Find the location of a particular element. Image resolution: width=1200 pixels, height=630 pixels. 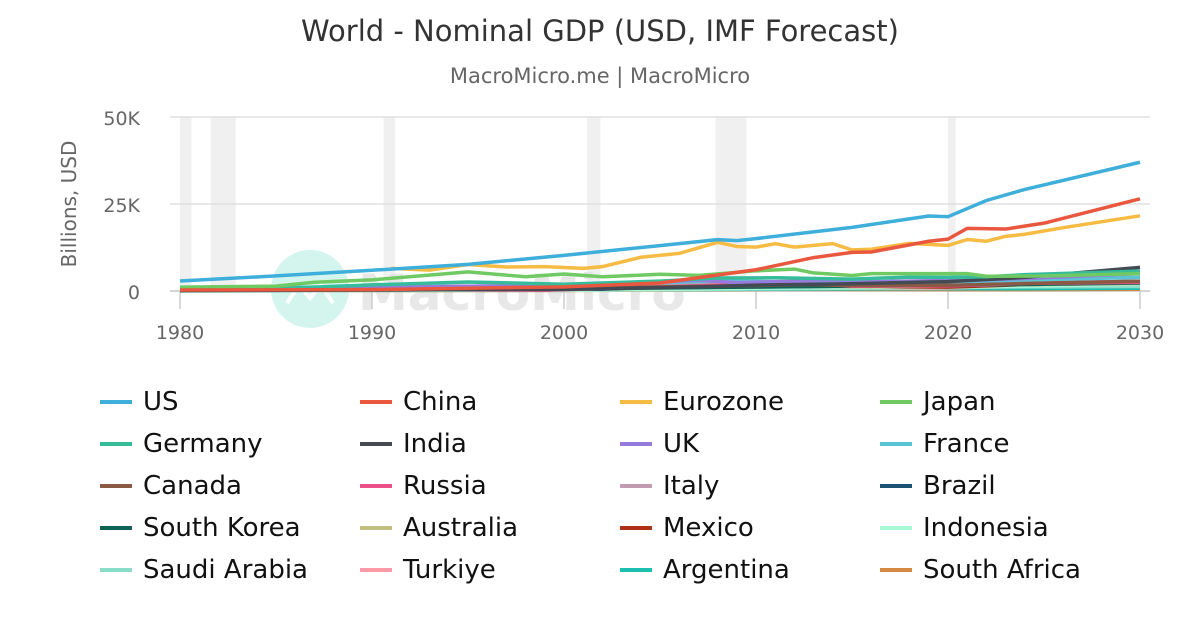

legend-item-turkiye: Turkiye is located at coordinates (428, 570).